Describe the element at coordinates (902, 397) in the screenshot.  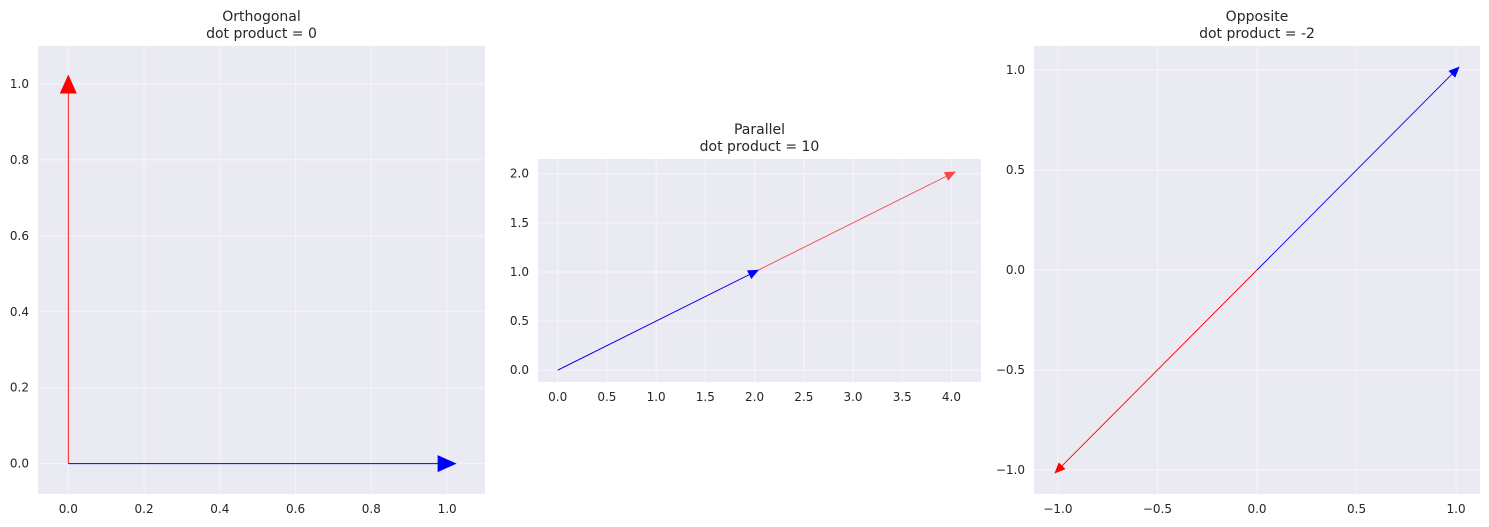
I see `x-tick-label: 3.5` at that location.